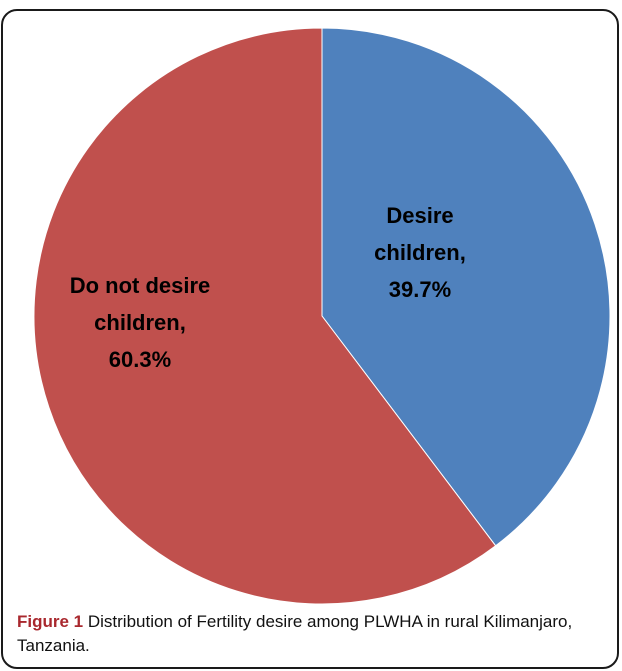 The image size is (622, 671). Describe the element at coordinates (140, 285) in the screenshot. I see `slice-label-line: Do not desire` at that location.